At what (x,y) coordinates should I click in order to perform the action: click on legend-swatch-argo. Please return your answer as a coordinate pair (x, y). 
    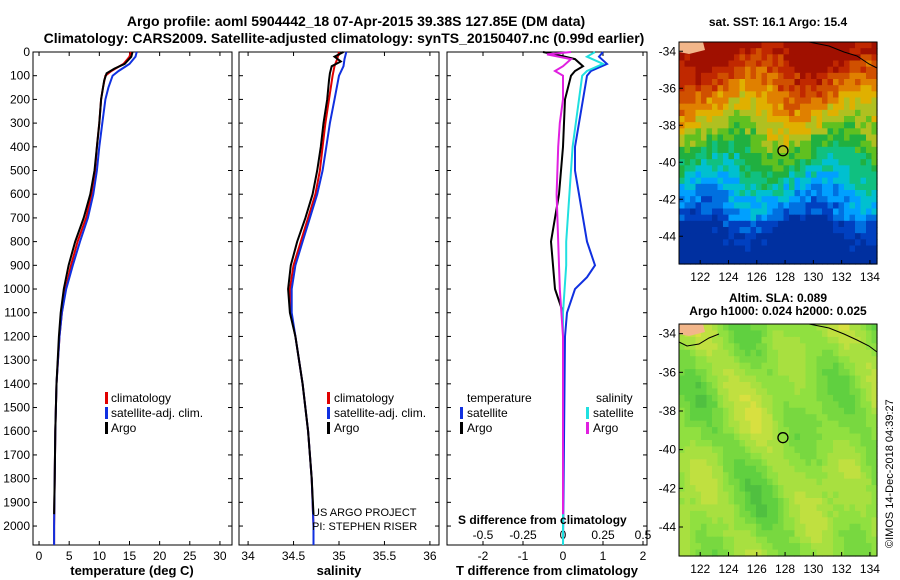
    Looking at the image, I should click on (106, 428).